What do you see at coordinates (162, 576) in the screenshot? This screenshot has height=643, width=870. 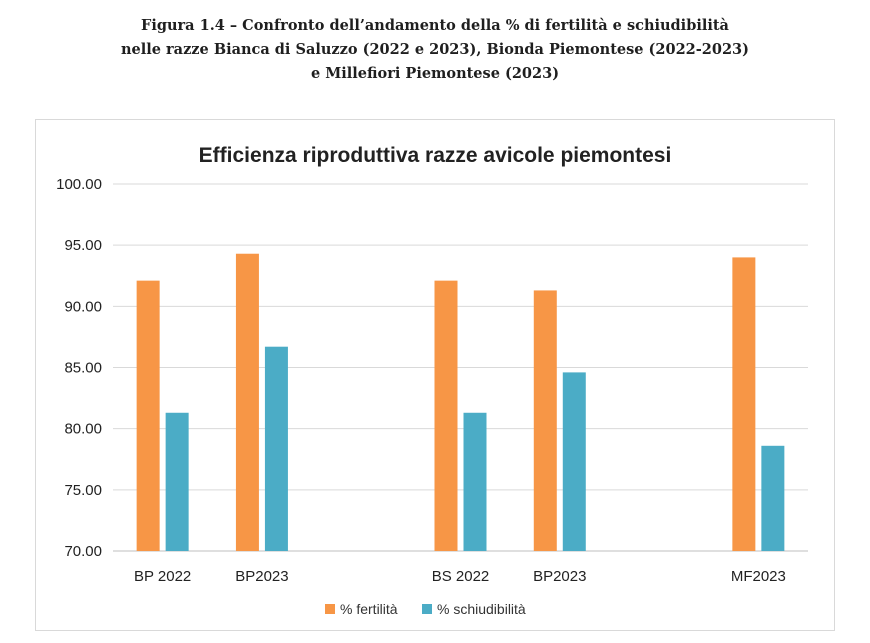 I see `x-tick-label: BP 2022` at bounding box center [162, 576].